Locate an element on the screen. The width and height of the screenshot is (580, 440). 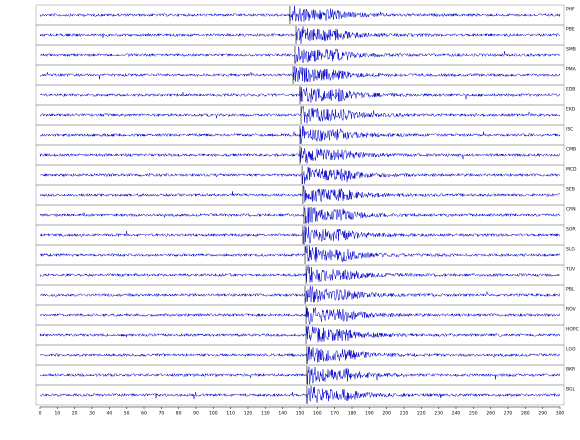
station-label: PBE is located at coordinates (570, 30).